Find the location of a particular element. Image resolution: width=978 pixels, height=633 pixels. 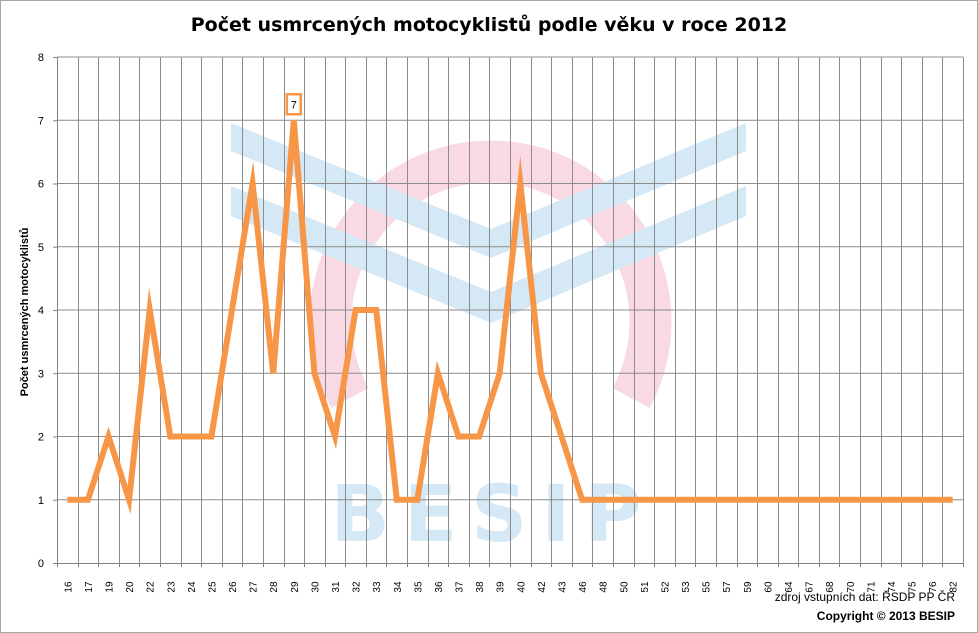

y-tick-label: 4 is located at coordinates (41, 311).